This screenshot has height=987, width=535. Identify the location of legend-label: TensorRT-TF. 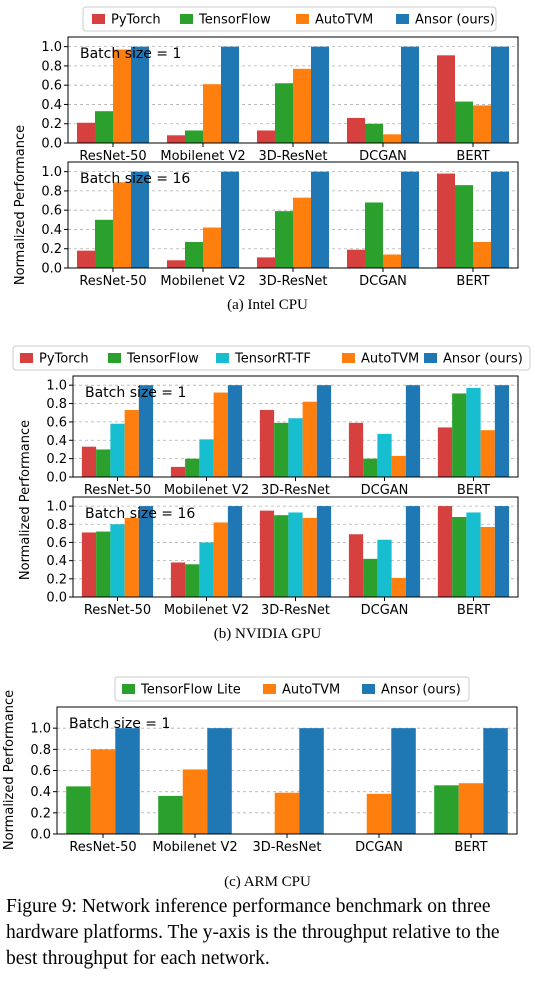
(272, 359).